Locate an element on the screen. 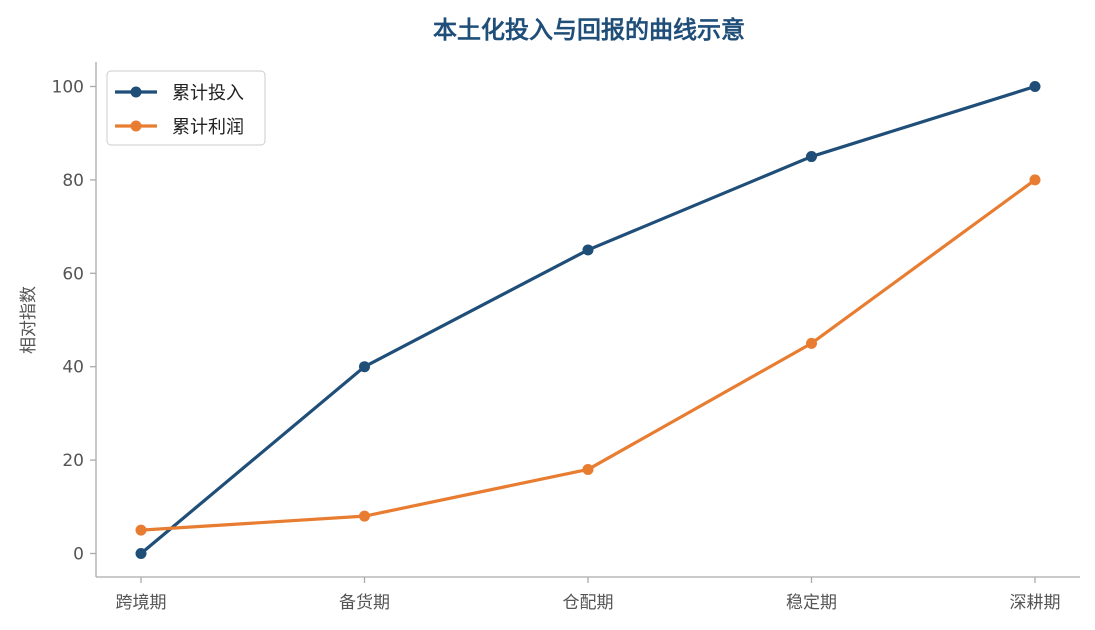 The image size is (1095, 630). x-tick-label: 深耕期 is located at coordinates (1035, 603).